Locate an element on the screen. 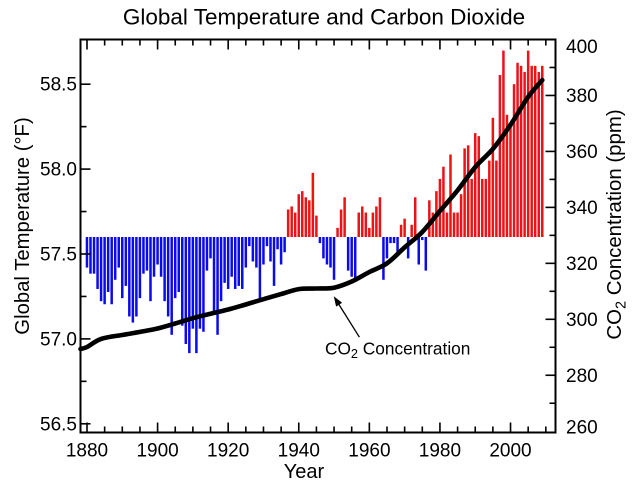 The image size is (640, 485). svg-text: 1940 is located at coordinates (299, 451).